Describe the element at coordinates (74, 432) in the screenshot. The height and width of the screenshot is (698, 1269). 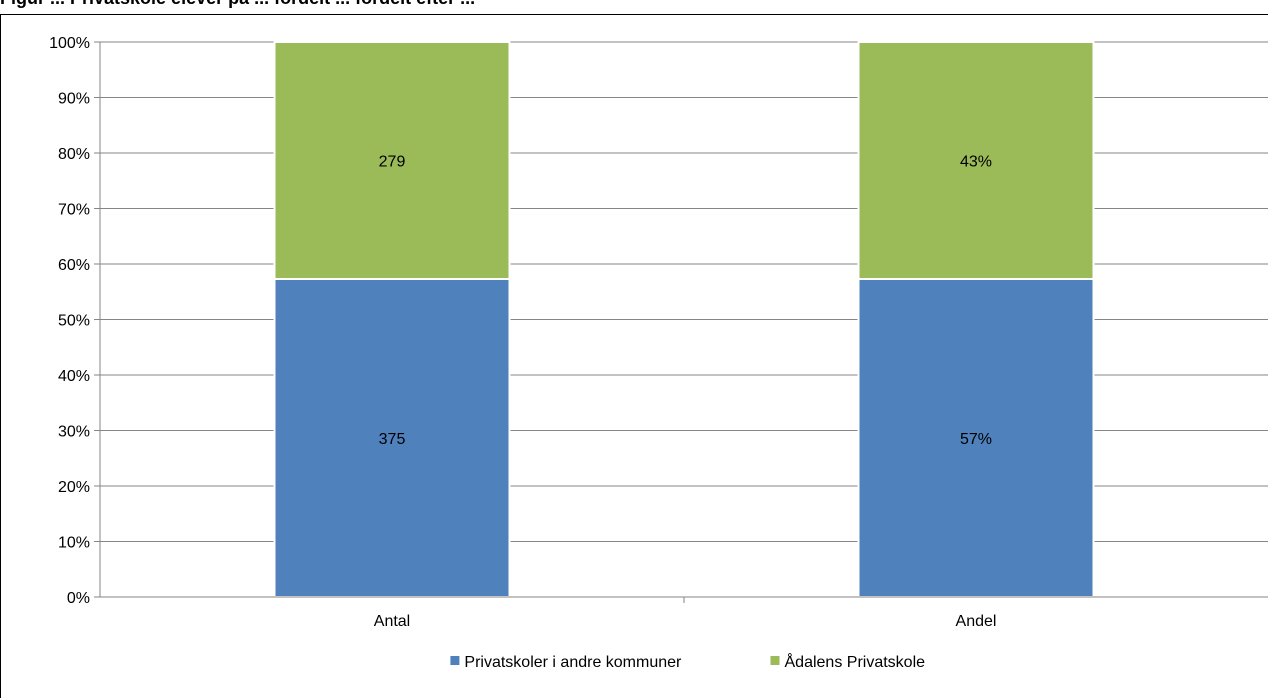
I see `y-tick-label: 30%` at that location.